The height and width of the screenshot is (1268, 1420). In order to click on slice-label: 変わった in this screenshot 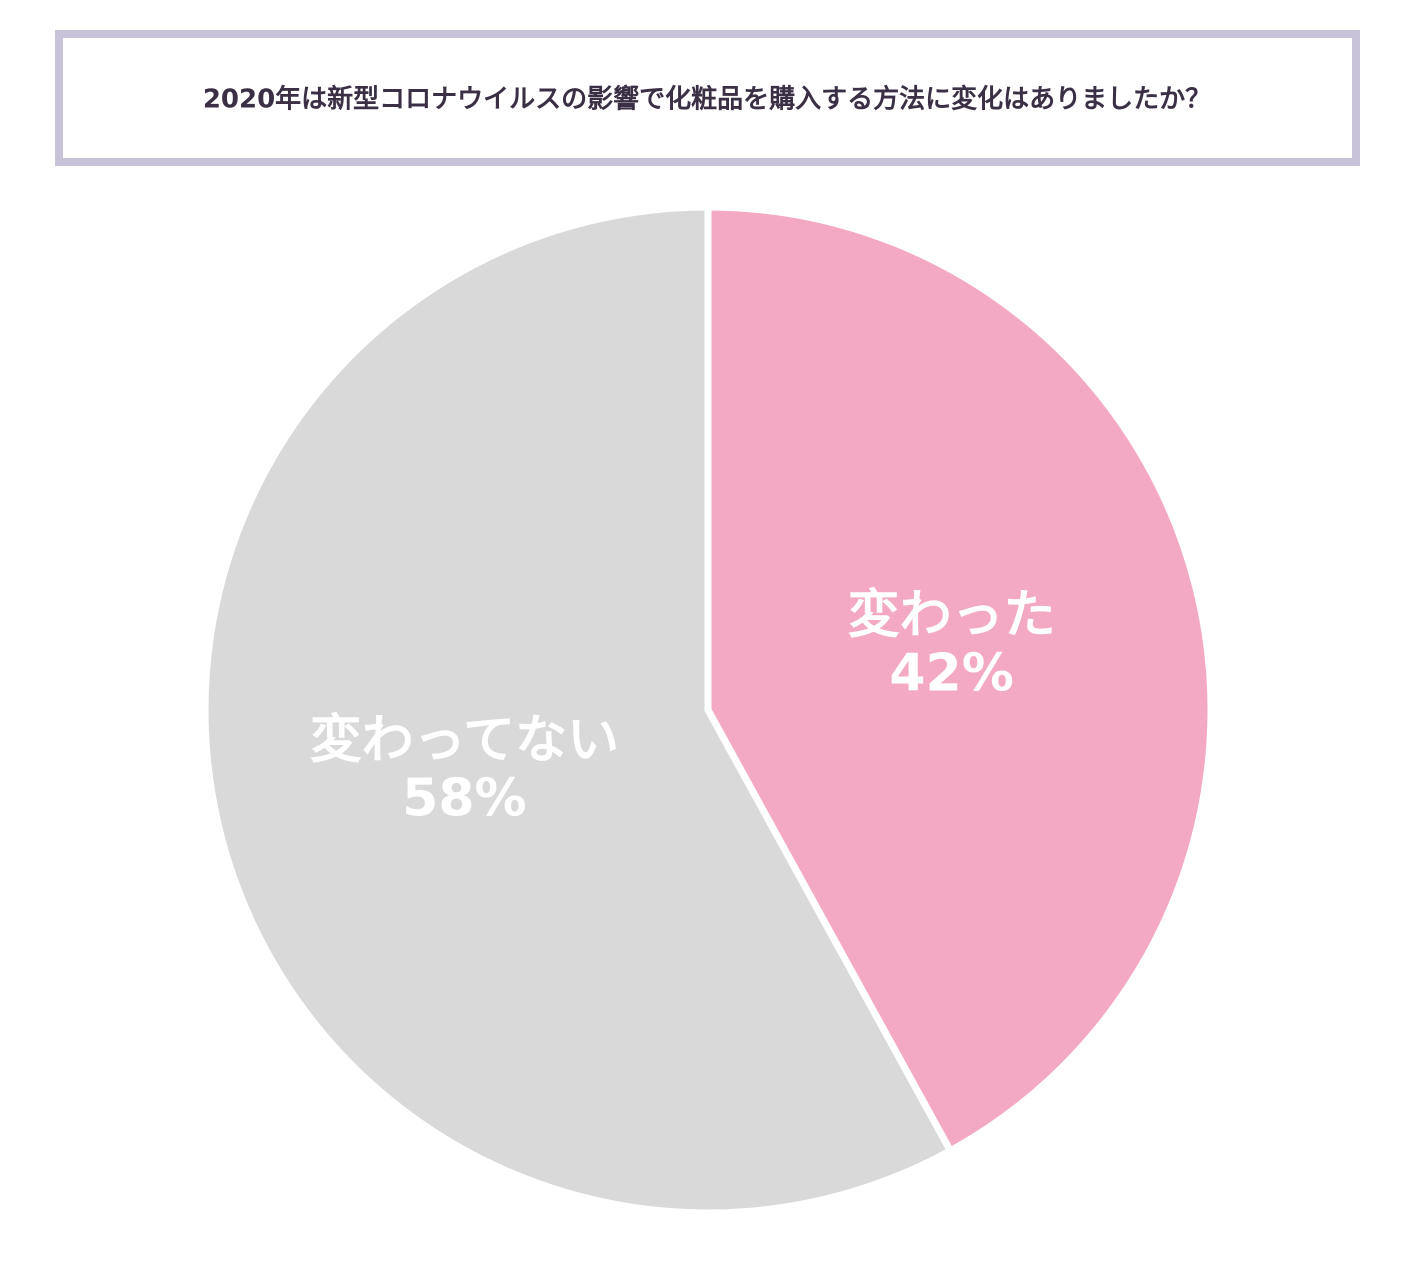, I will do `click(952, 615)`.